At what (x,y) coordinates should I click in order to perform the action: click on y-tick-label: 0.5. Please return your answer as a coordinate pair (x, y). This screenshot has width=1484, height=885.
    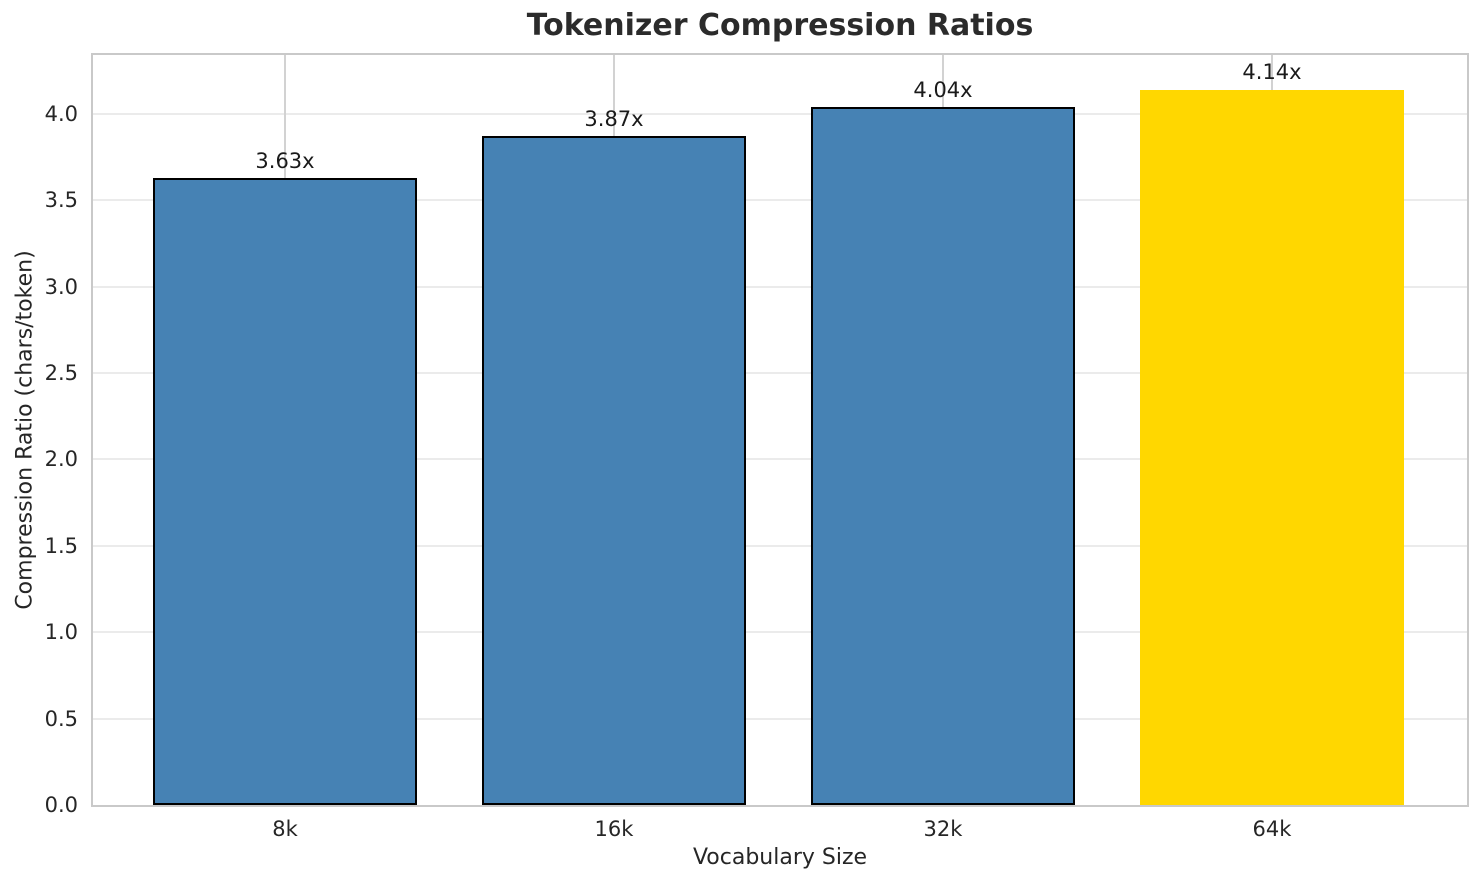
    Looking at the image, I should click on (61, 718).